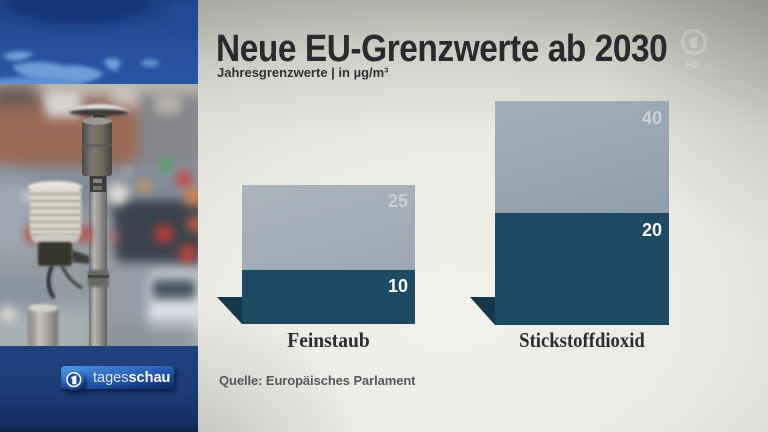 This screenshot has height=432, width=768. What do you see at coordinates (693, 65) in the screenshot?
I see `svg-text: HD` at bounding box center [693, 65].